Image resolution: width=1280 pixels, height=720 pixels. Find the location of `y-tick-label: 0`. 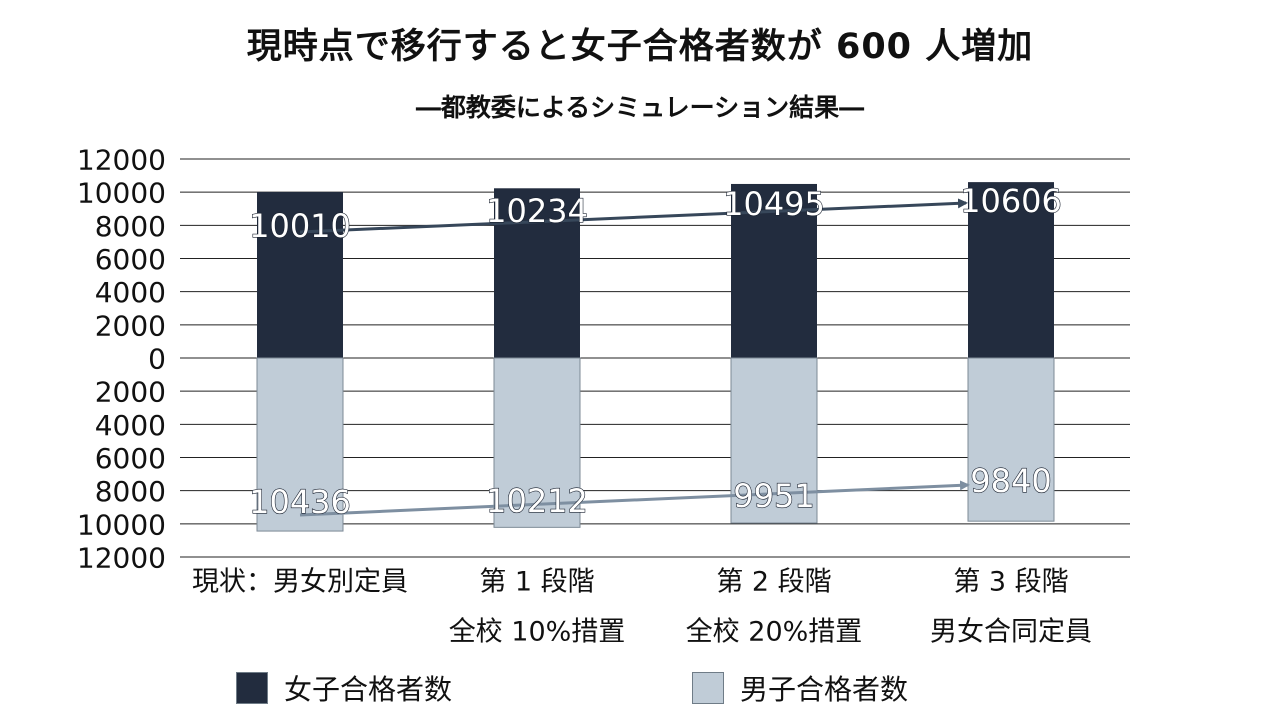

y-tick-label: 0 is located at coordinates (157, 359).